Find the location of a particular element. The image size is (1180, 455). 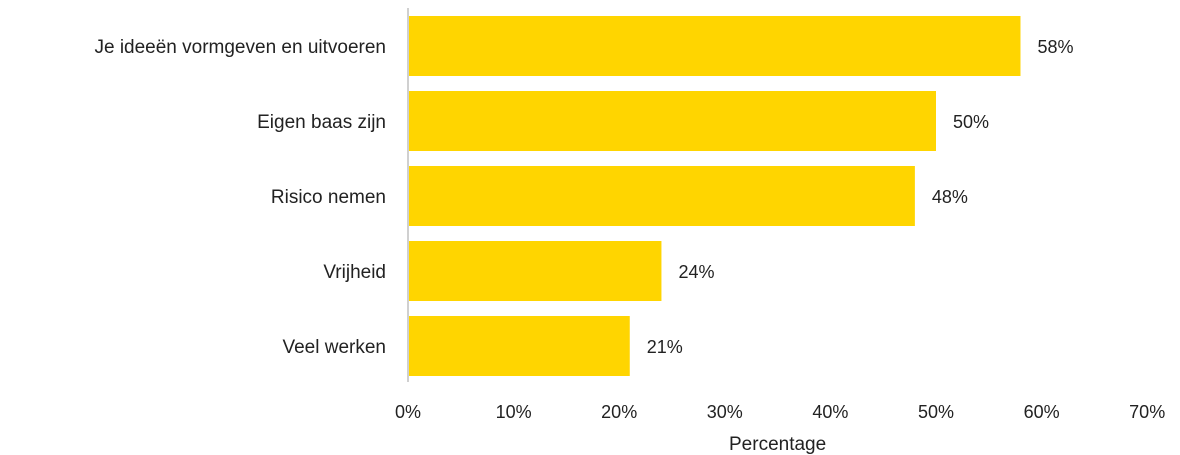

x-tick-label: 20% is located at coordinates (619, 412).